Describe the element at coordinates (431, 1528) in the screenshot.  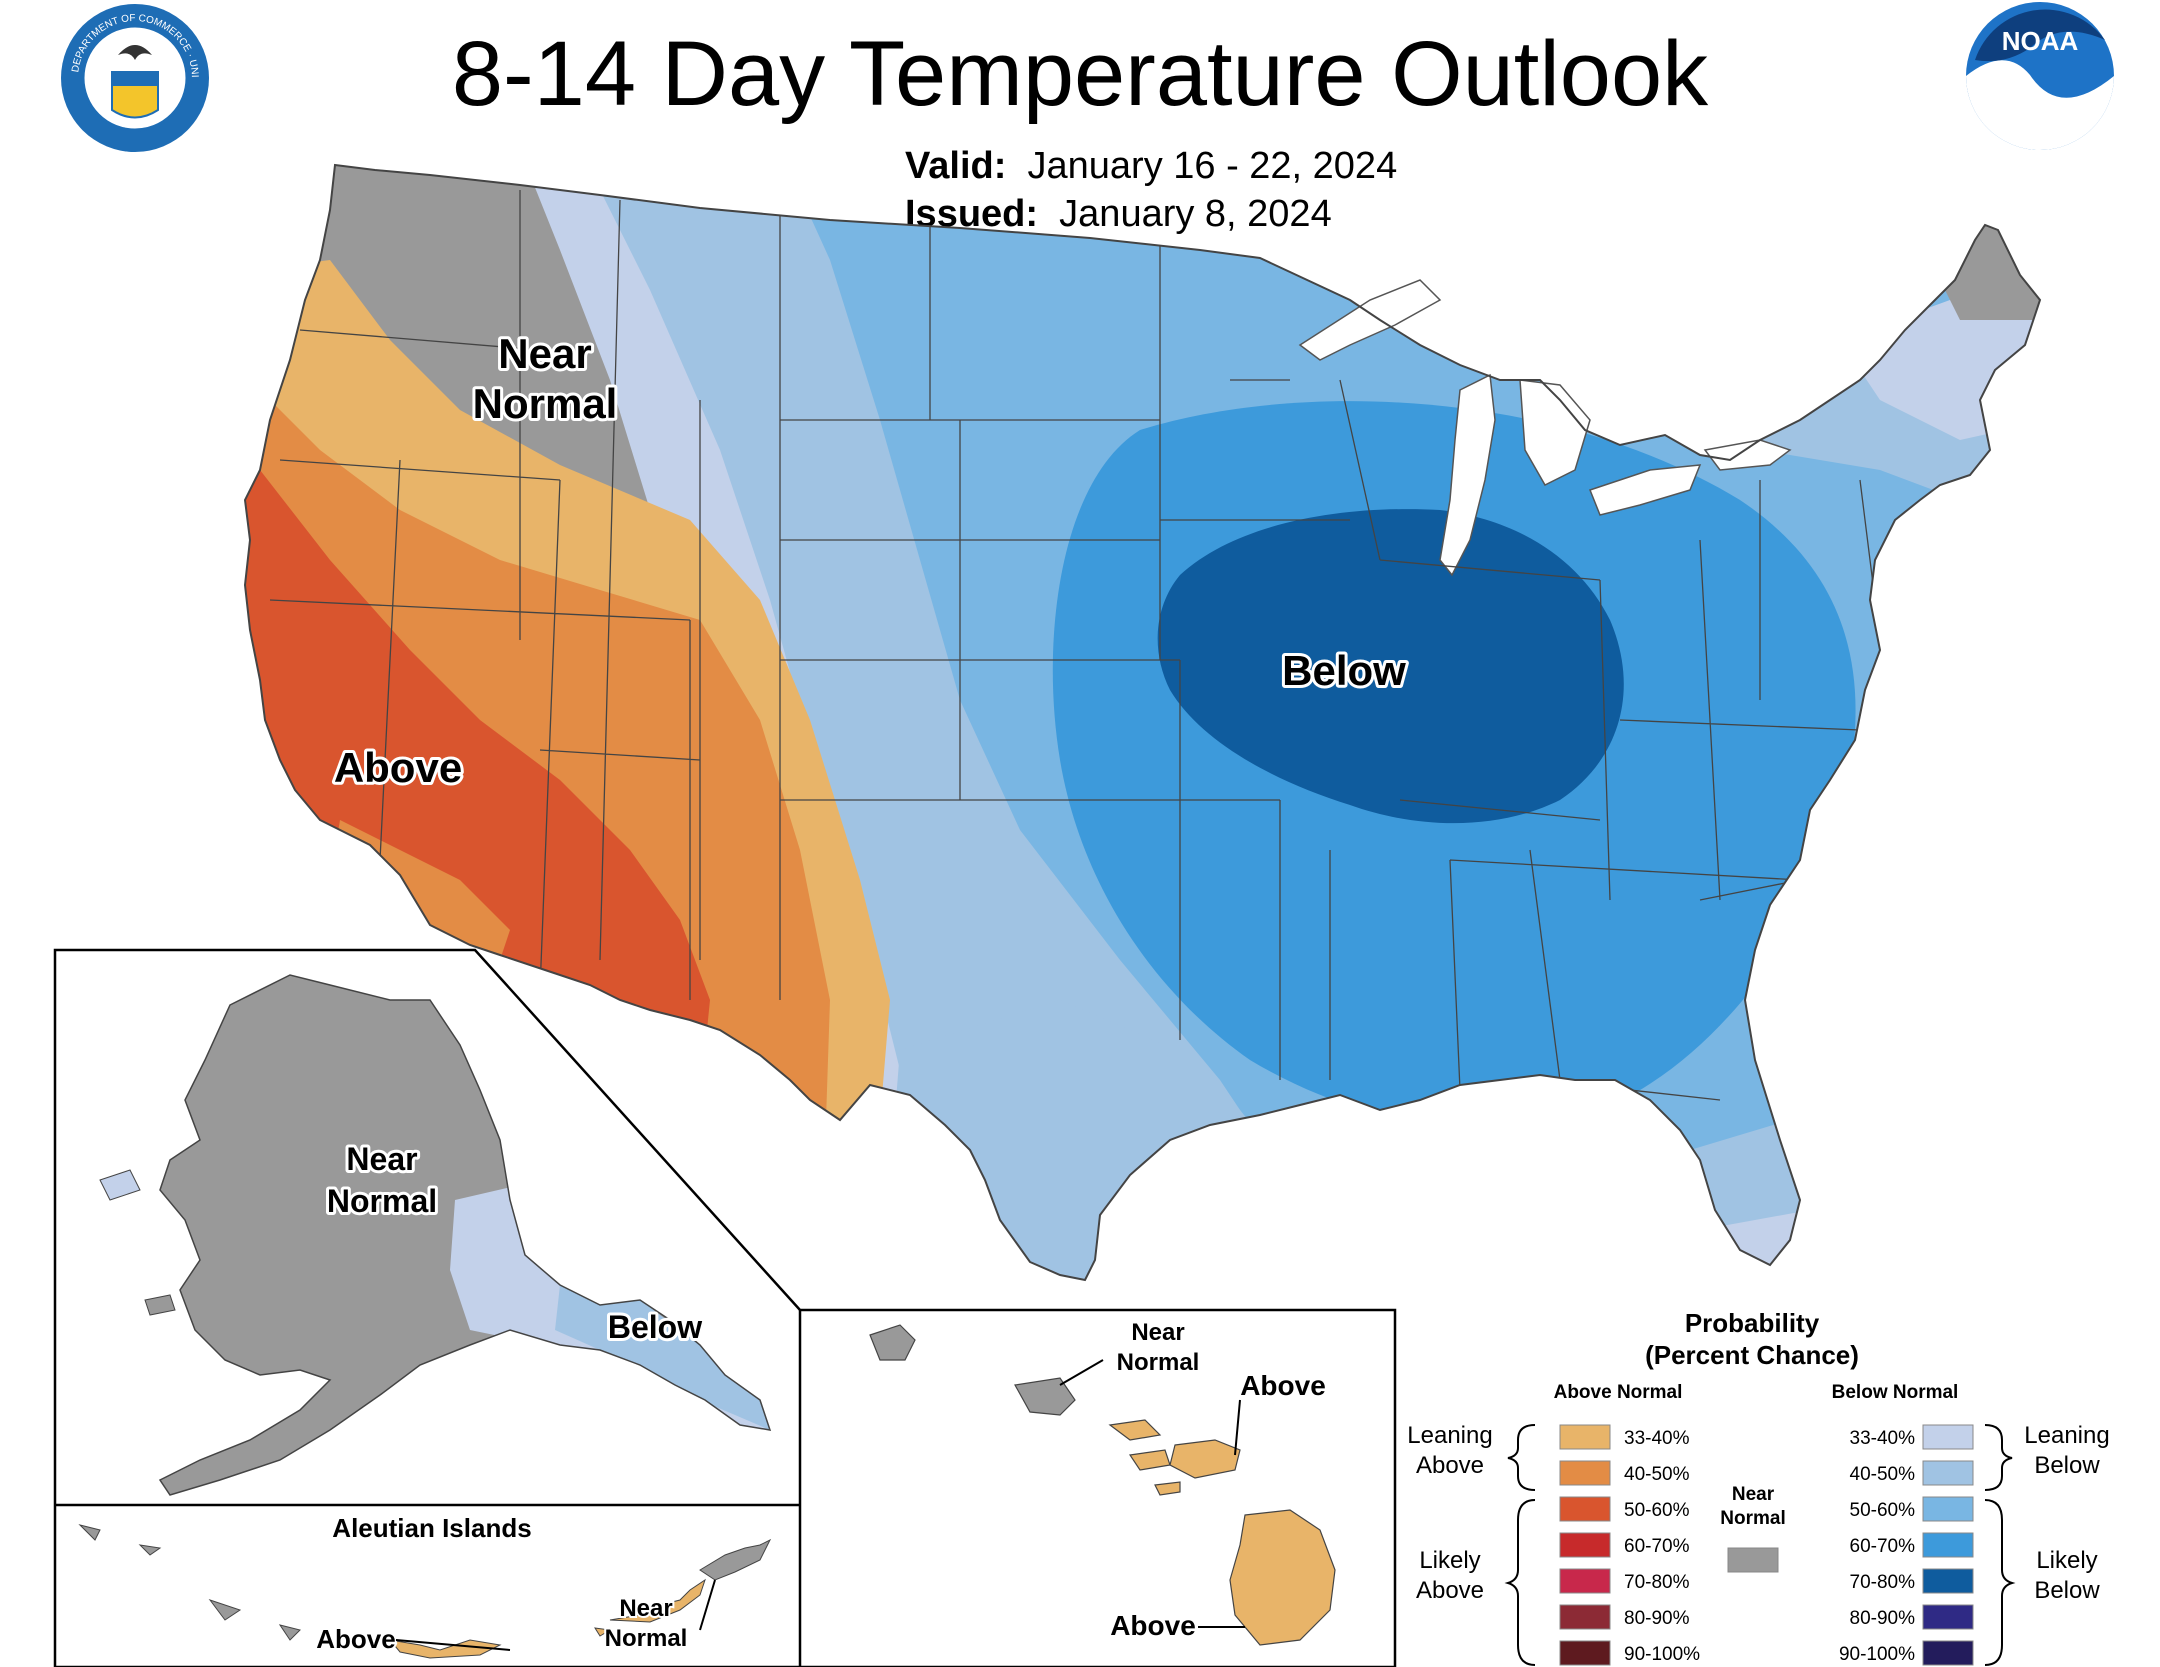
I see `aleutian-title: Aleutian Islands` at that location.